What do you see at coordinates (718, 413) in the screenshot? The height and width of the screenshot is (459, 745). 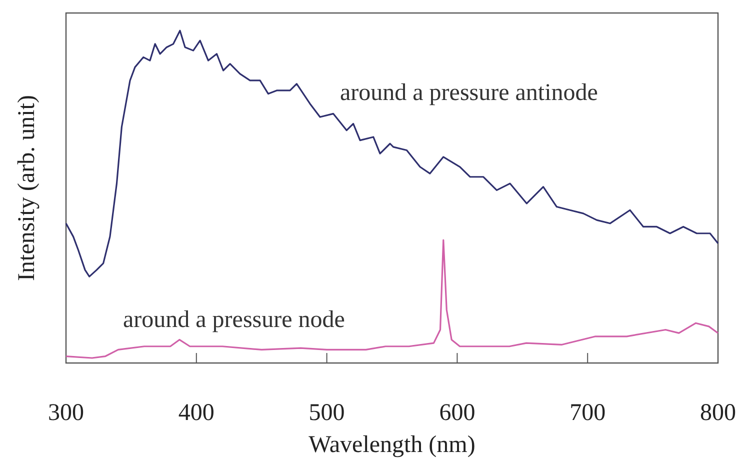 I see `x-tick-label: 800` at bounding box center [718, 413].